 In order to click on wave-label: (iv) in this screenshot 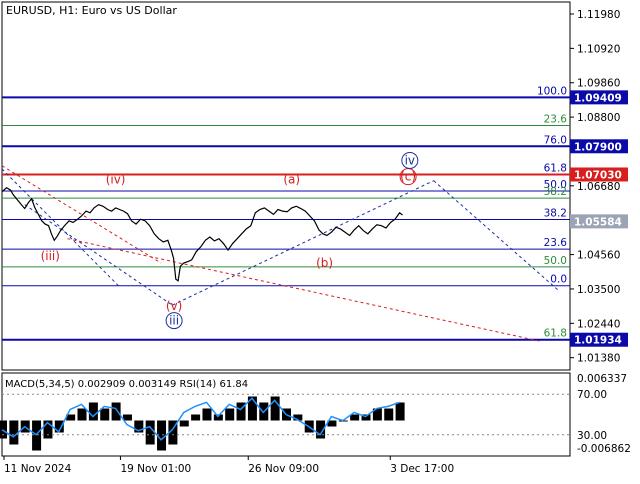, I will do `click(116, 180)`.